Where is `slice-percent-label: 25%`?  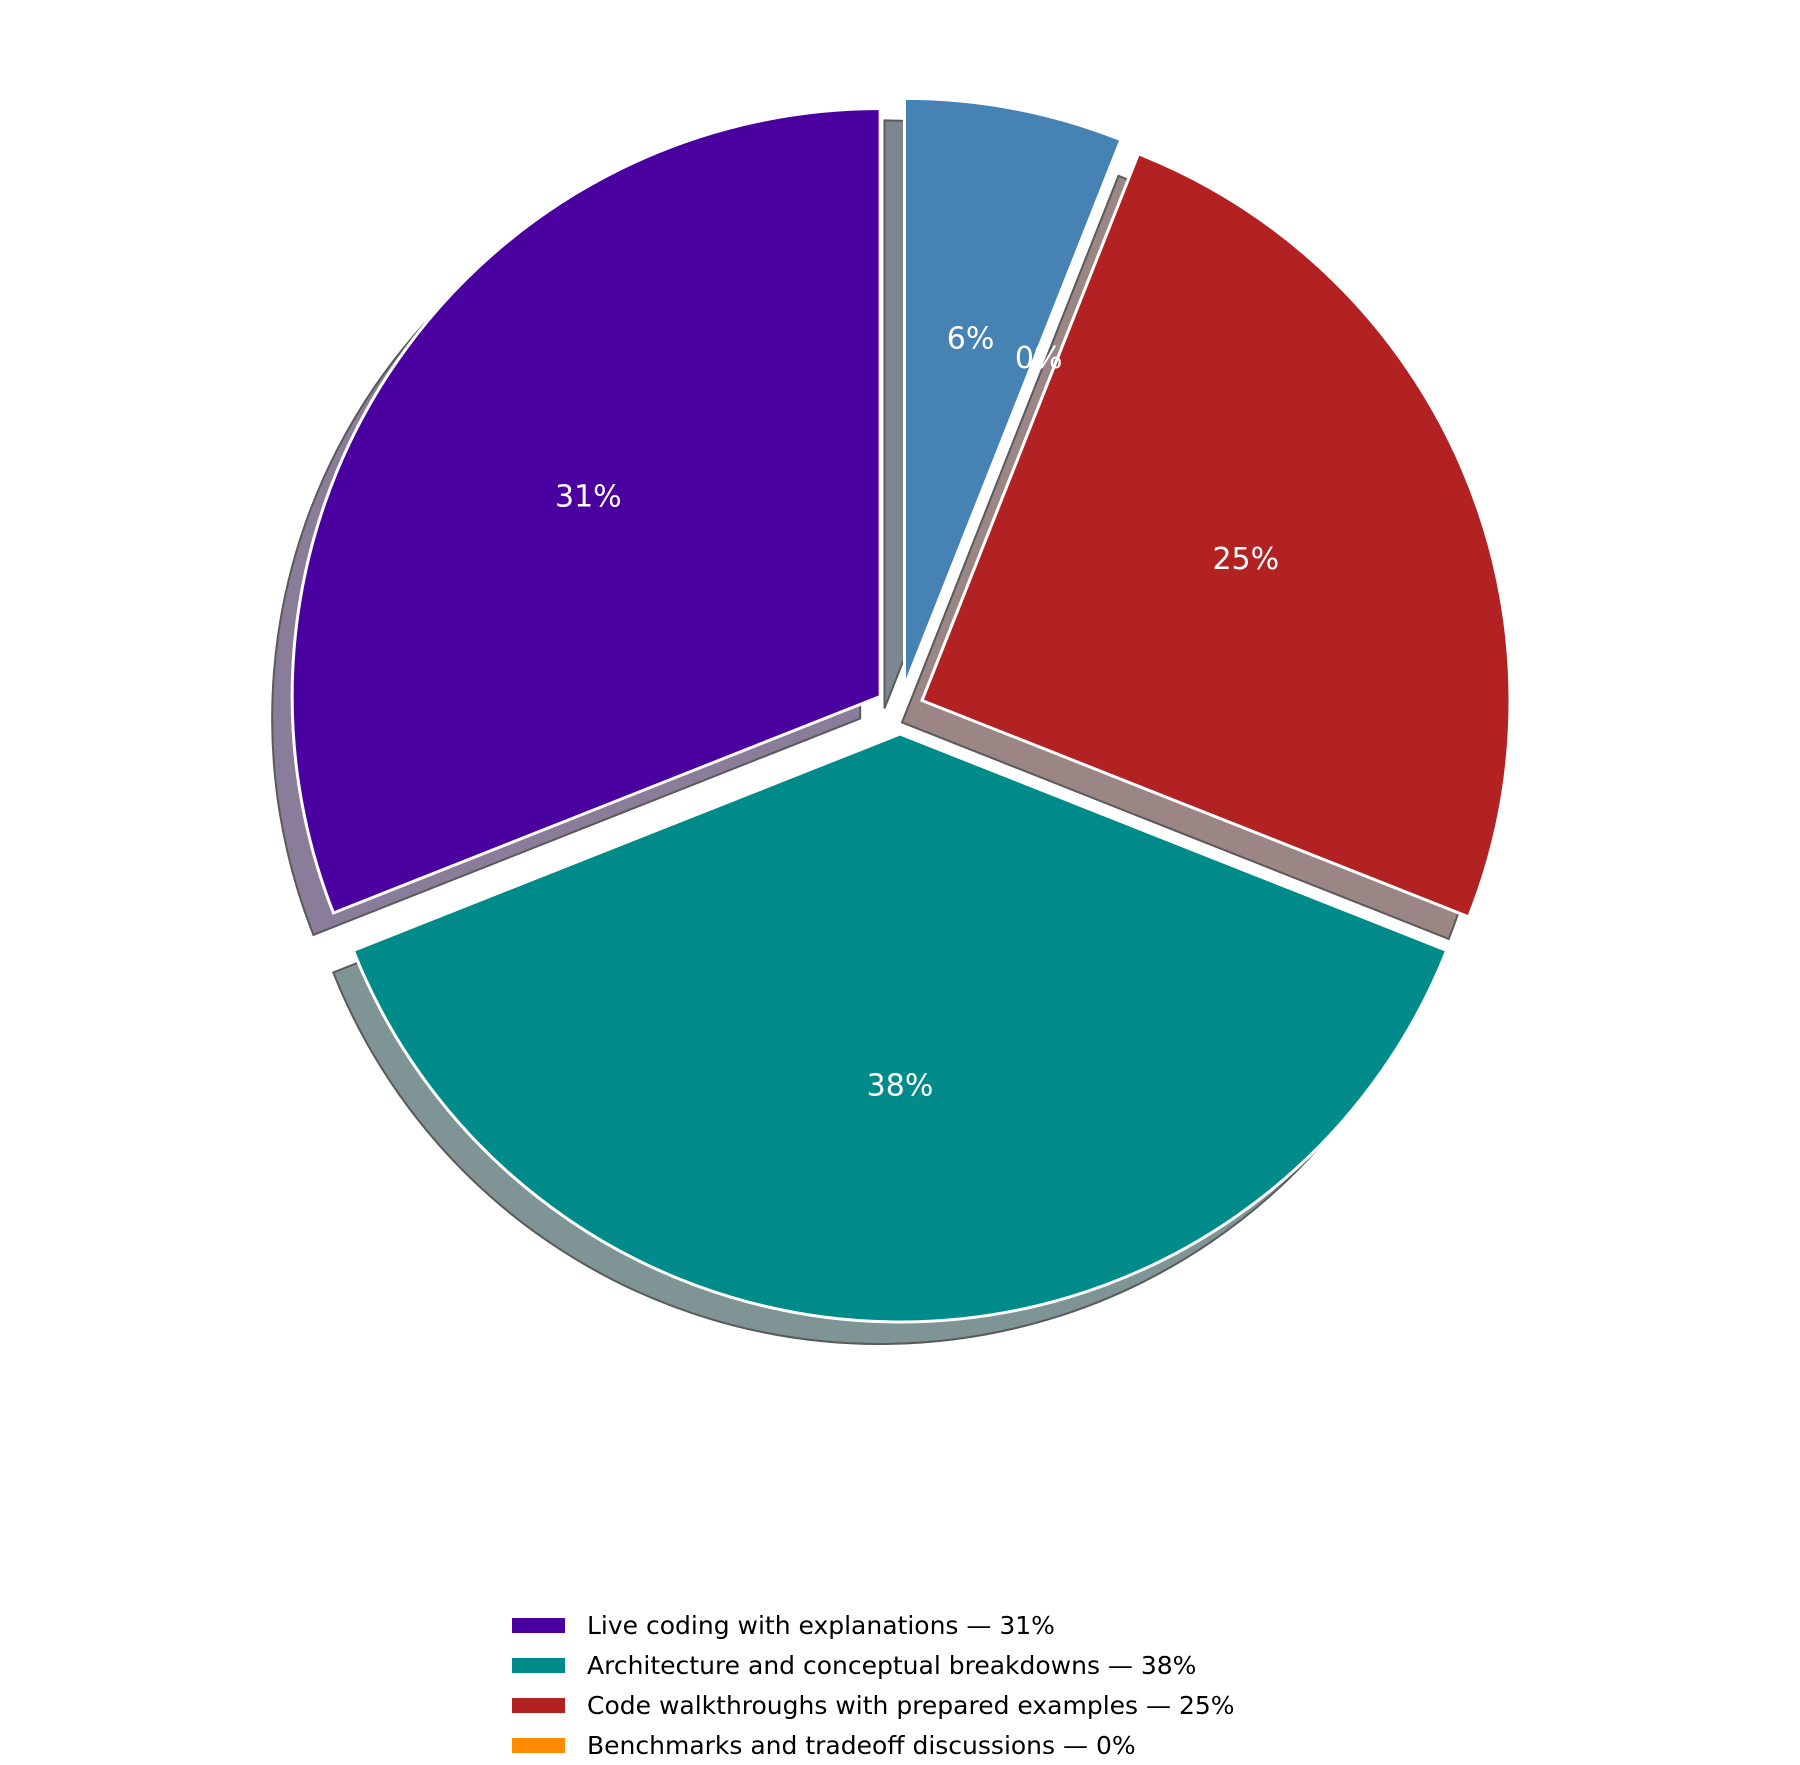
slice-percent-label: 25% is located at coordinates (1245, 559).